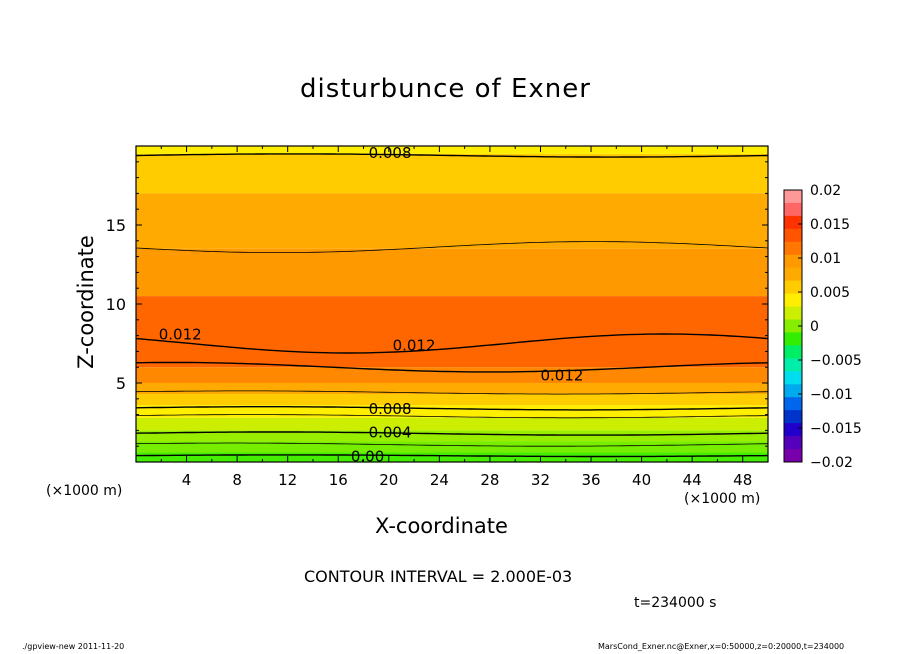 The width and height of the screenshot is (904, 654). Describe the element at coordinates (116, 225) in the screenshot. I see `y-tick-label-2: 15` at that location.